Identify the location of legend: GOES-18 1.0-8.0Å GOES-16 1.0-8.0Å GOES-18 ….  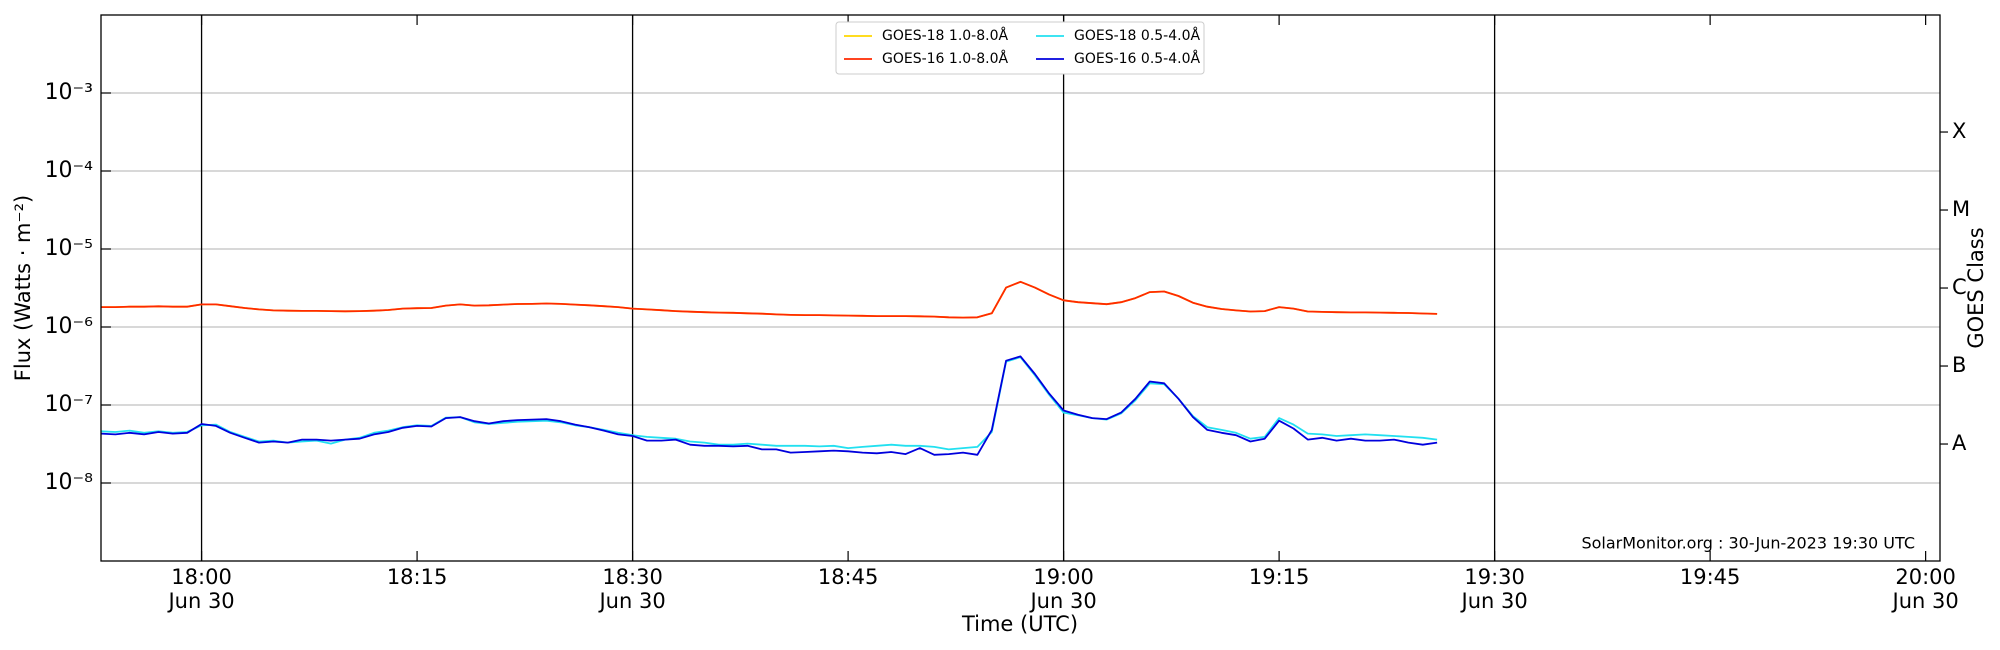
(1020, 48).